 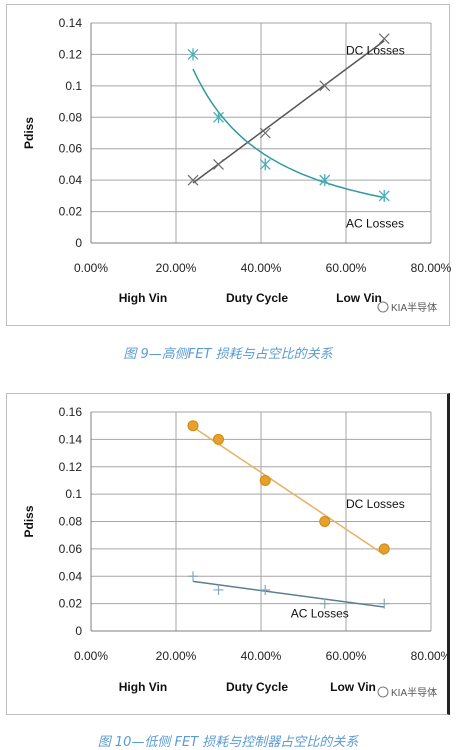 I want to click on caption-figure-9: 图 9—高侧FET 损耗与占空比的关系, so click(x=228, y=354).